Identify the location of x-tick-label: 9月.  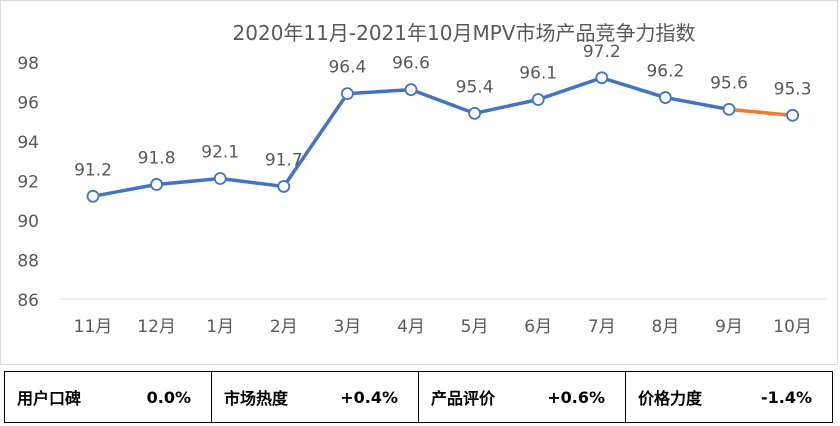
(729, 327).